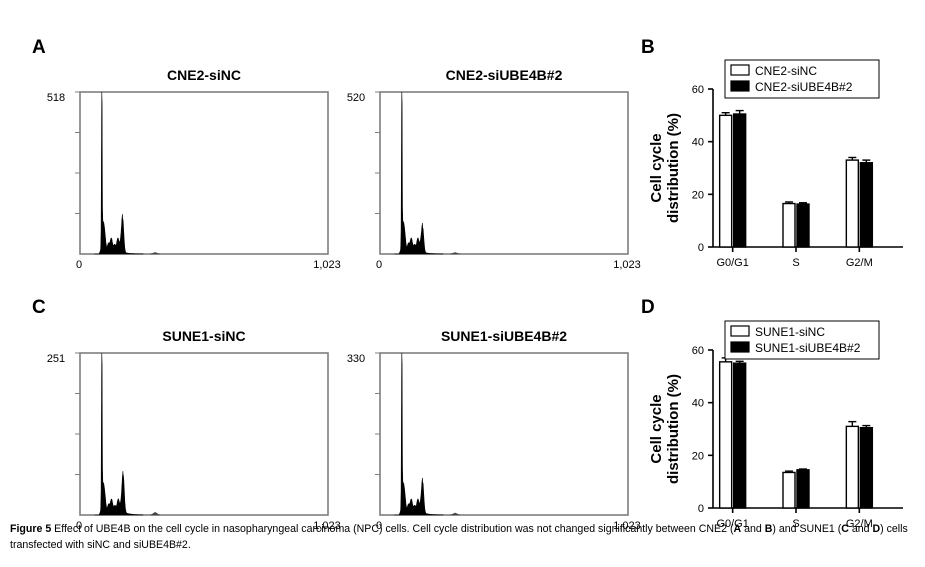  I want to click on histogram-sune1-sinc: SUNE1-siNC 251 0 1,023, so click(194, 430).